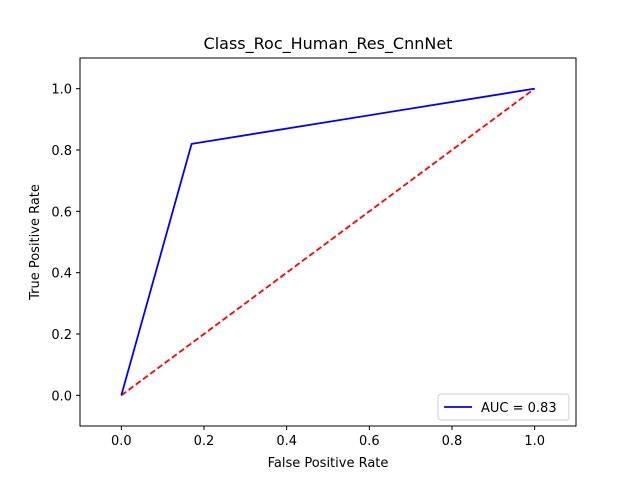 This screenshot has height=480, width=640. Describe the element at coordinates (328, 463) in the screenshot. I see `x-axis-label: False Positive Rate` at that location.